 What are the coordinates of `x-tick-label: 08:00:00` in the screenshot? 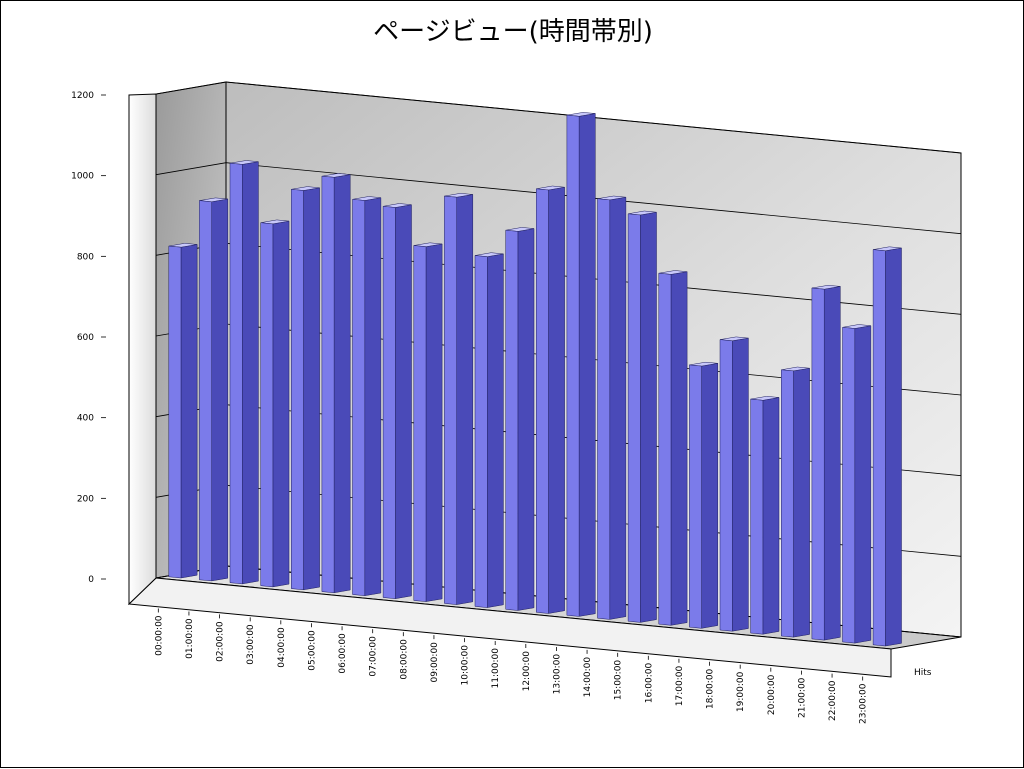 It's located at (404, 659).